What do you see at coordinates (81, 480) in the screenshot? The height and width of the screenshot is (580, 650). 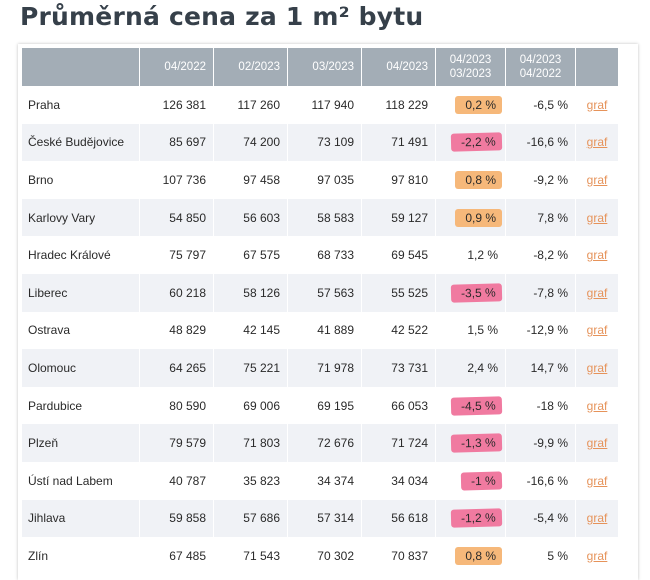 I see `city-name: Ústí nad Labem` at bounding box center [81, 480].